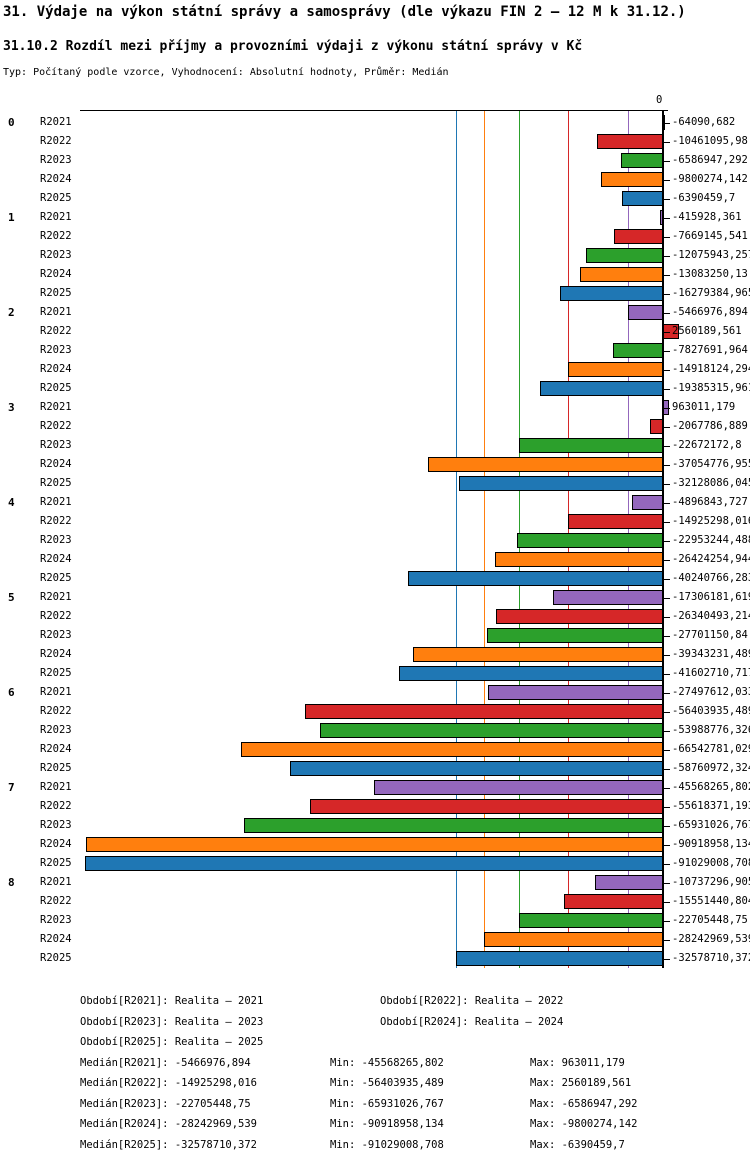 This screenshot has width=750, height=1158. Describe the element at coordinates (707, 331) in the screenshot. I see `value-label: 2560189,561` at that location.